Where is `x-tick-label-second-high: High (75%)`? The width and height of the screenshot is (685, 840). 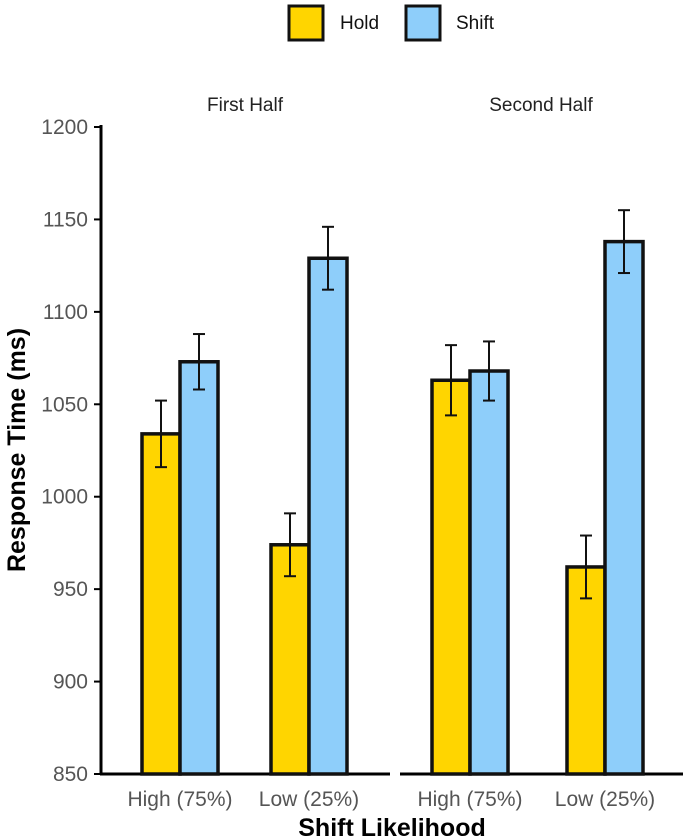
x-tick-label-second-high: High (75%) is located at coordinates (469, 799).